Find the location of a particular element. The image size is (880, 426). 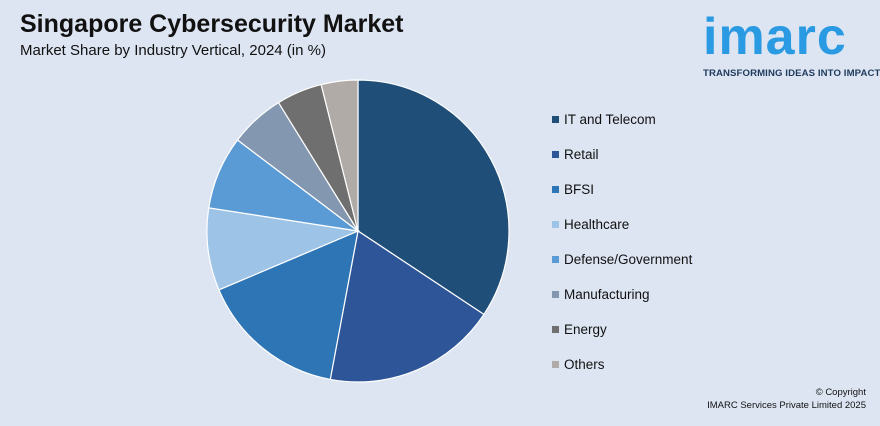

copyright-line-2: IMARC Services Private Limited 2025 is located at coordinates (786, 405).